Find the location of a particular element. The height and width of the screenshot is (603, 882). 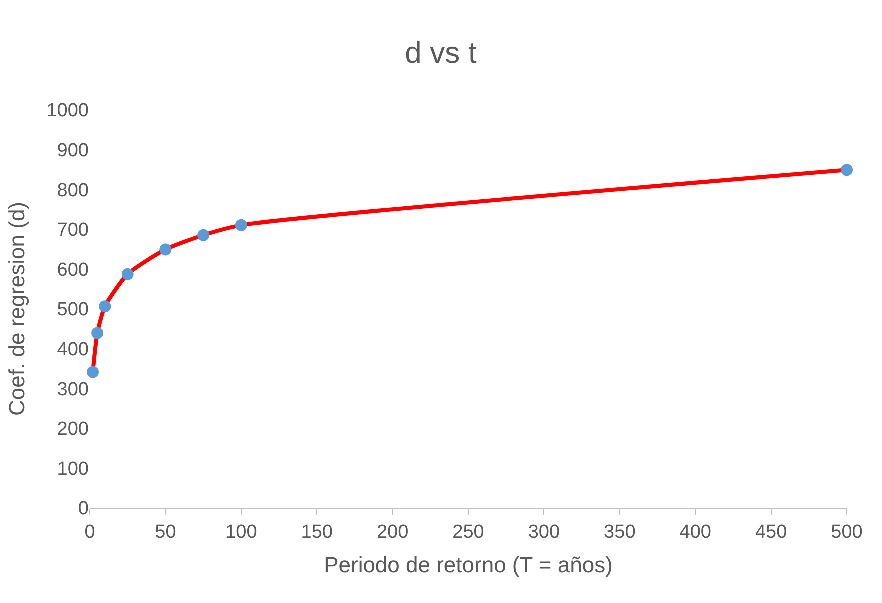

x-tick-label: 400 is located at coordinates (696, 532).